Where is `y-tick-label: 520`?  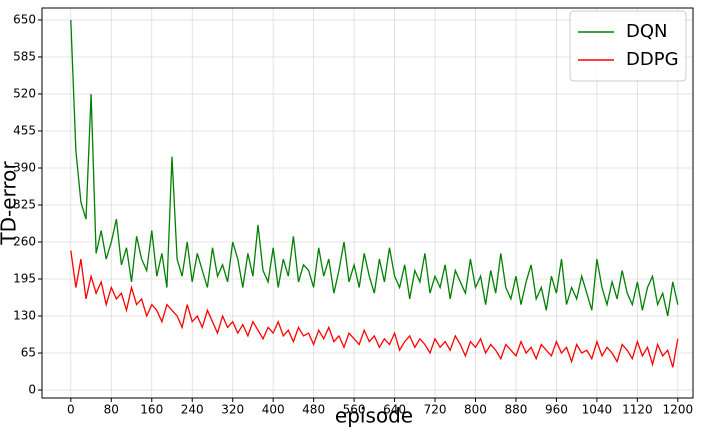
y-tick-label: 520 is located at coordinates (24, 93).